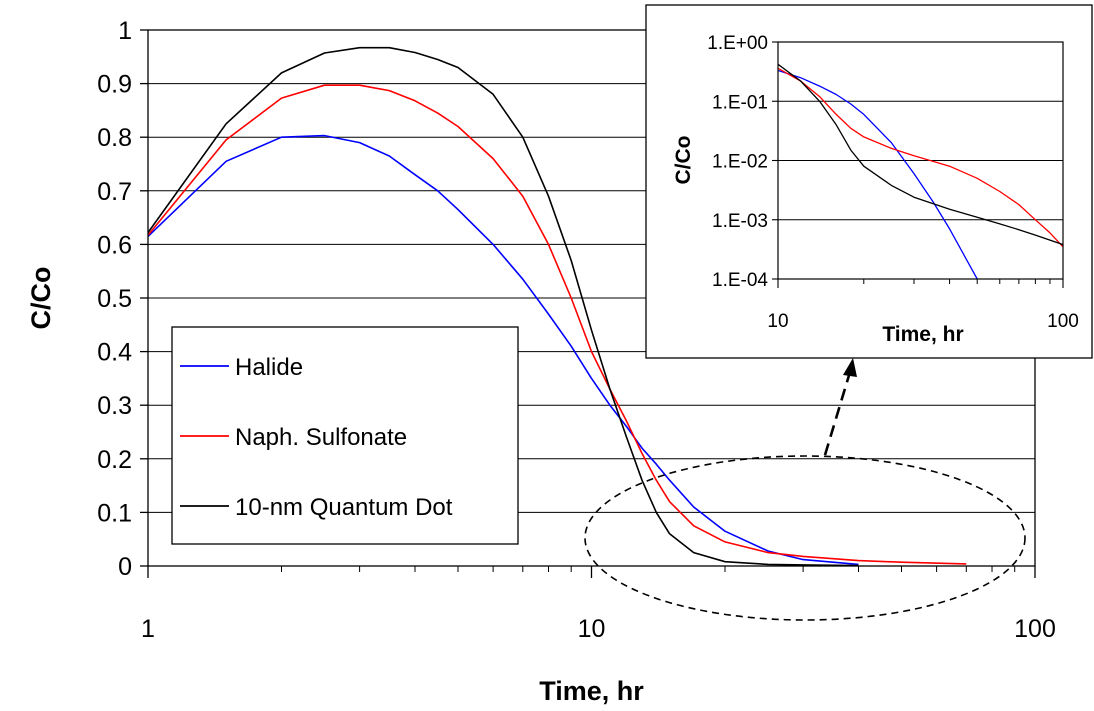 This screenshot has width=1094, height=711. I want to click on inset-gridlines, so click(920, 160).